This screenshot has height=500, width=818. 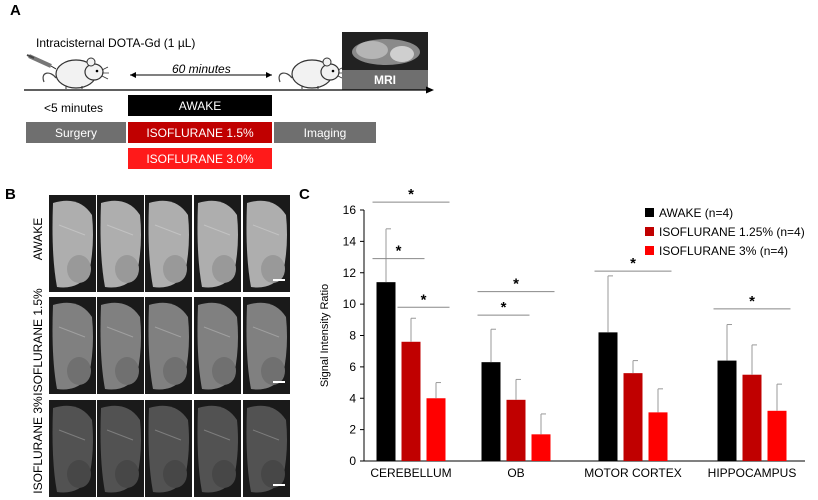 I want to click on x-tick-label: MOTOR CORTEX, so click(x=633, y=473).